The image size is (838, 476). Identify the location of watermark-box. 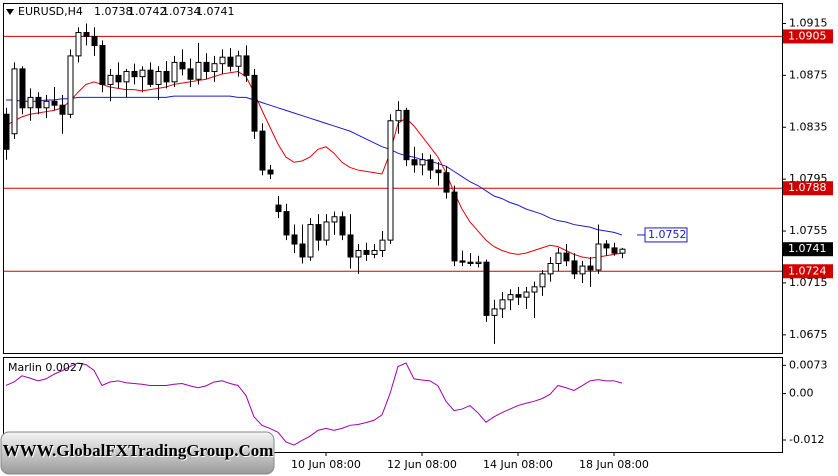
(137, 453).